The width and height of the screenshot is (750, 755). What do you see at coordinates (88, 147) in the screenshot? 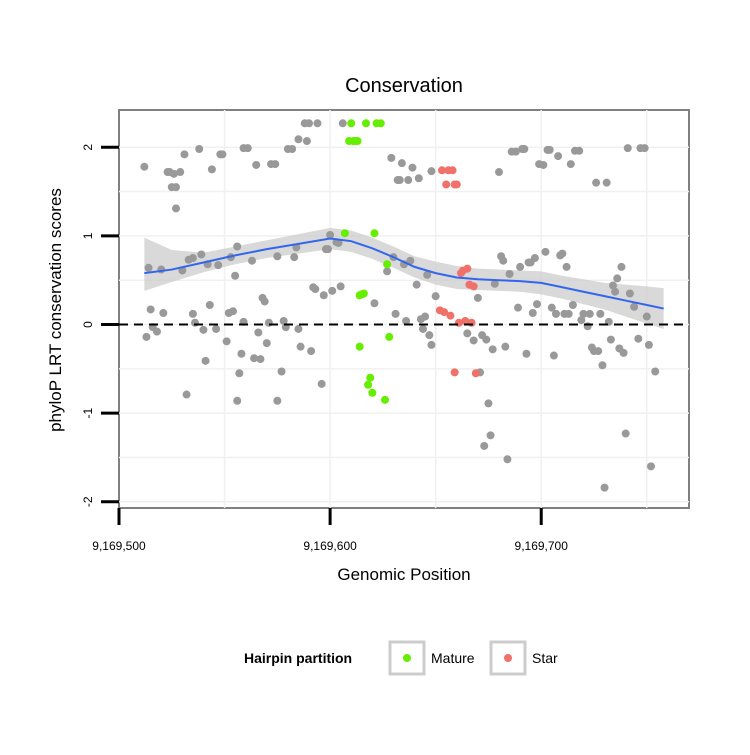
I see `y-tick-label: 2` at bounding box center [88, 147].